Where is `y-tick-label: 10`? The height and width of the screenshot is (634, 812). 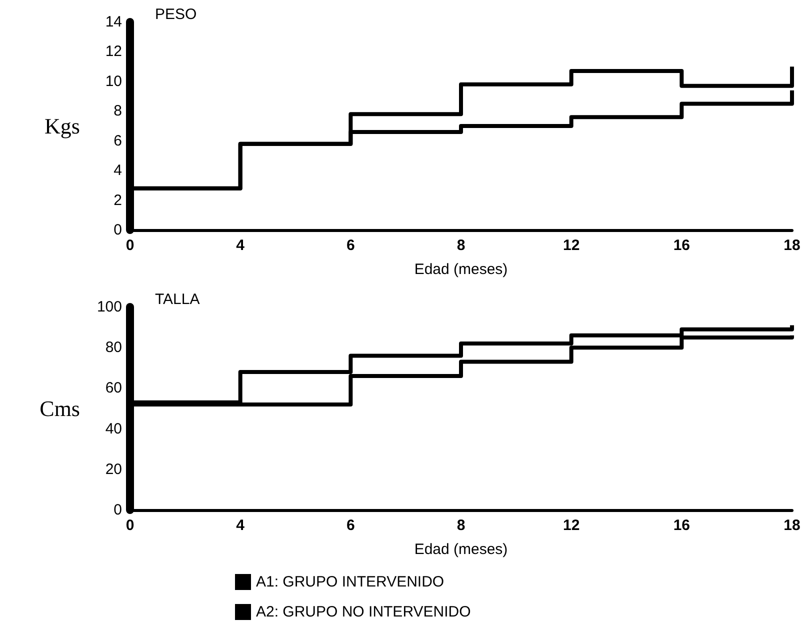
y-tick-label: 10 is located at coordinates (113, 81).